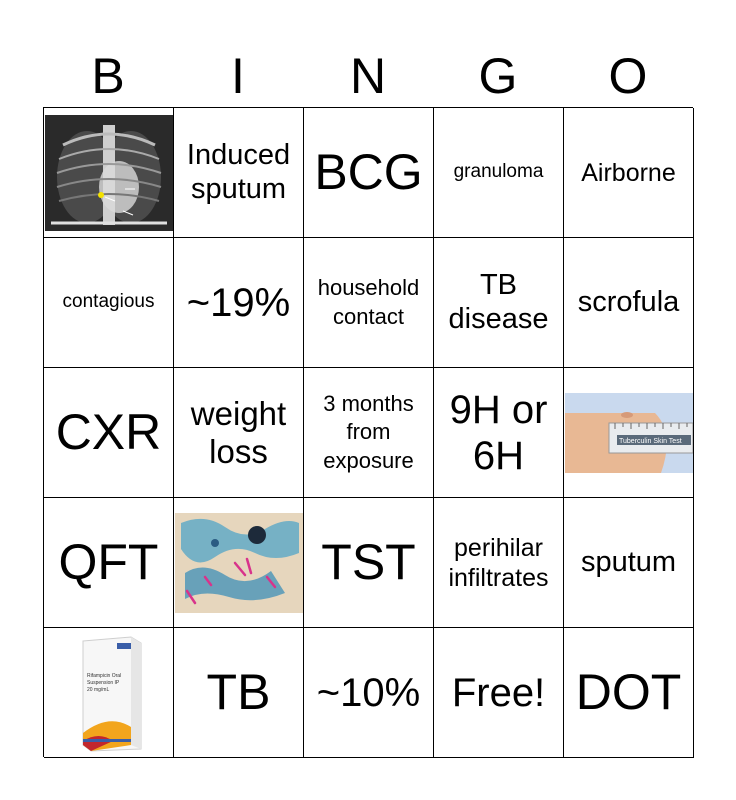 The image size is (736, 800). I want to click on bingo-cell: ~10%, so click(369, 693).